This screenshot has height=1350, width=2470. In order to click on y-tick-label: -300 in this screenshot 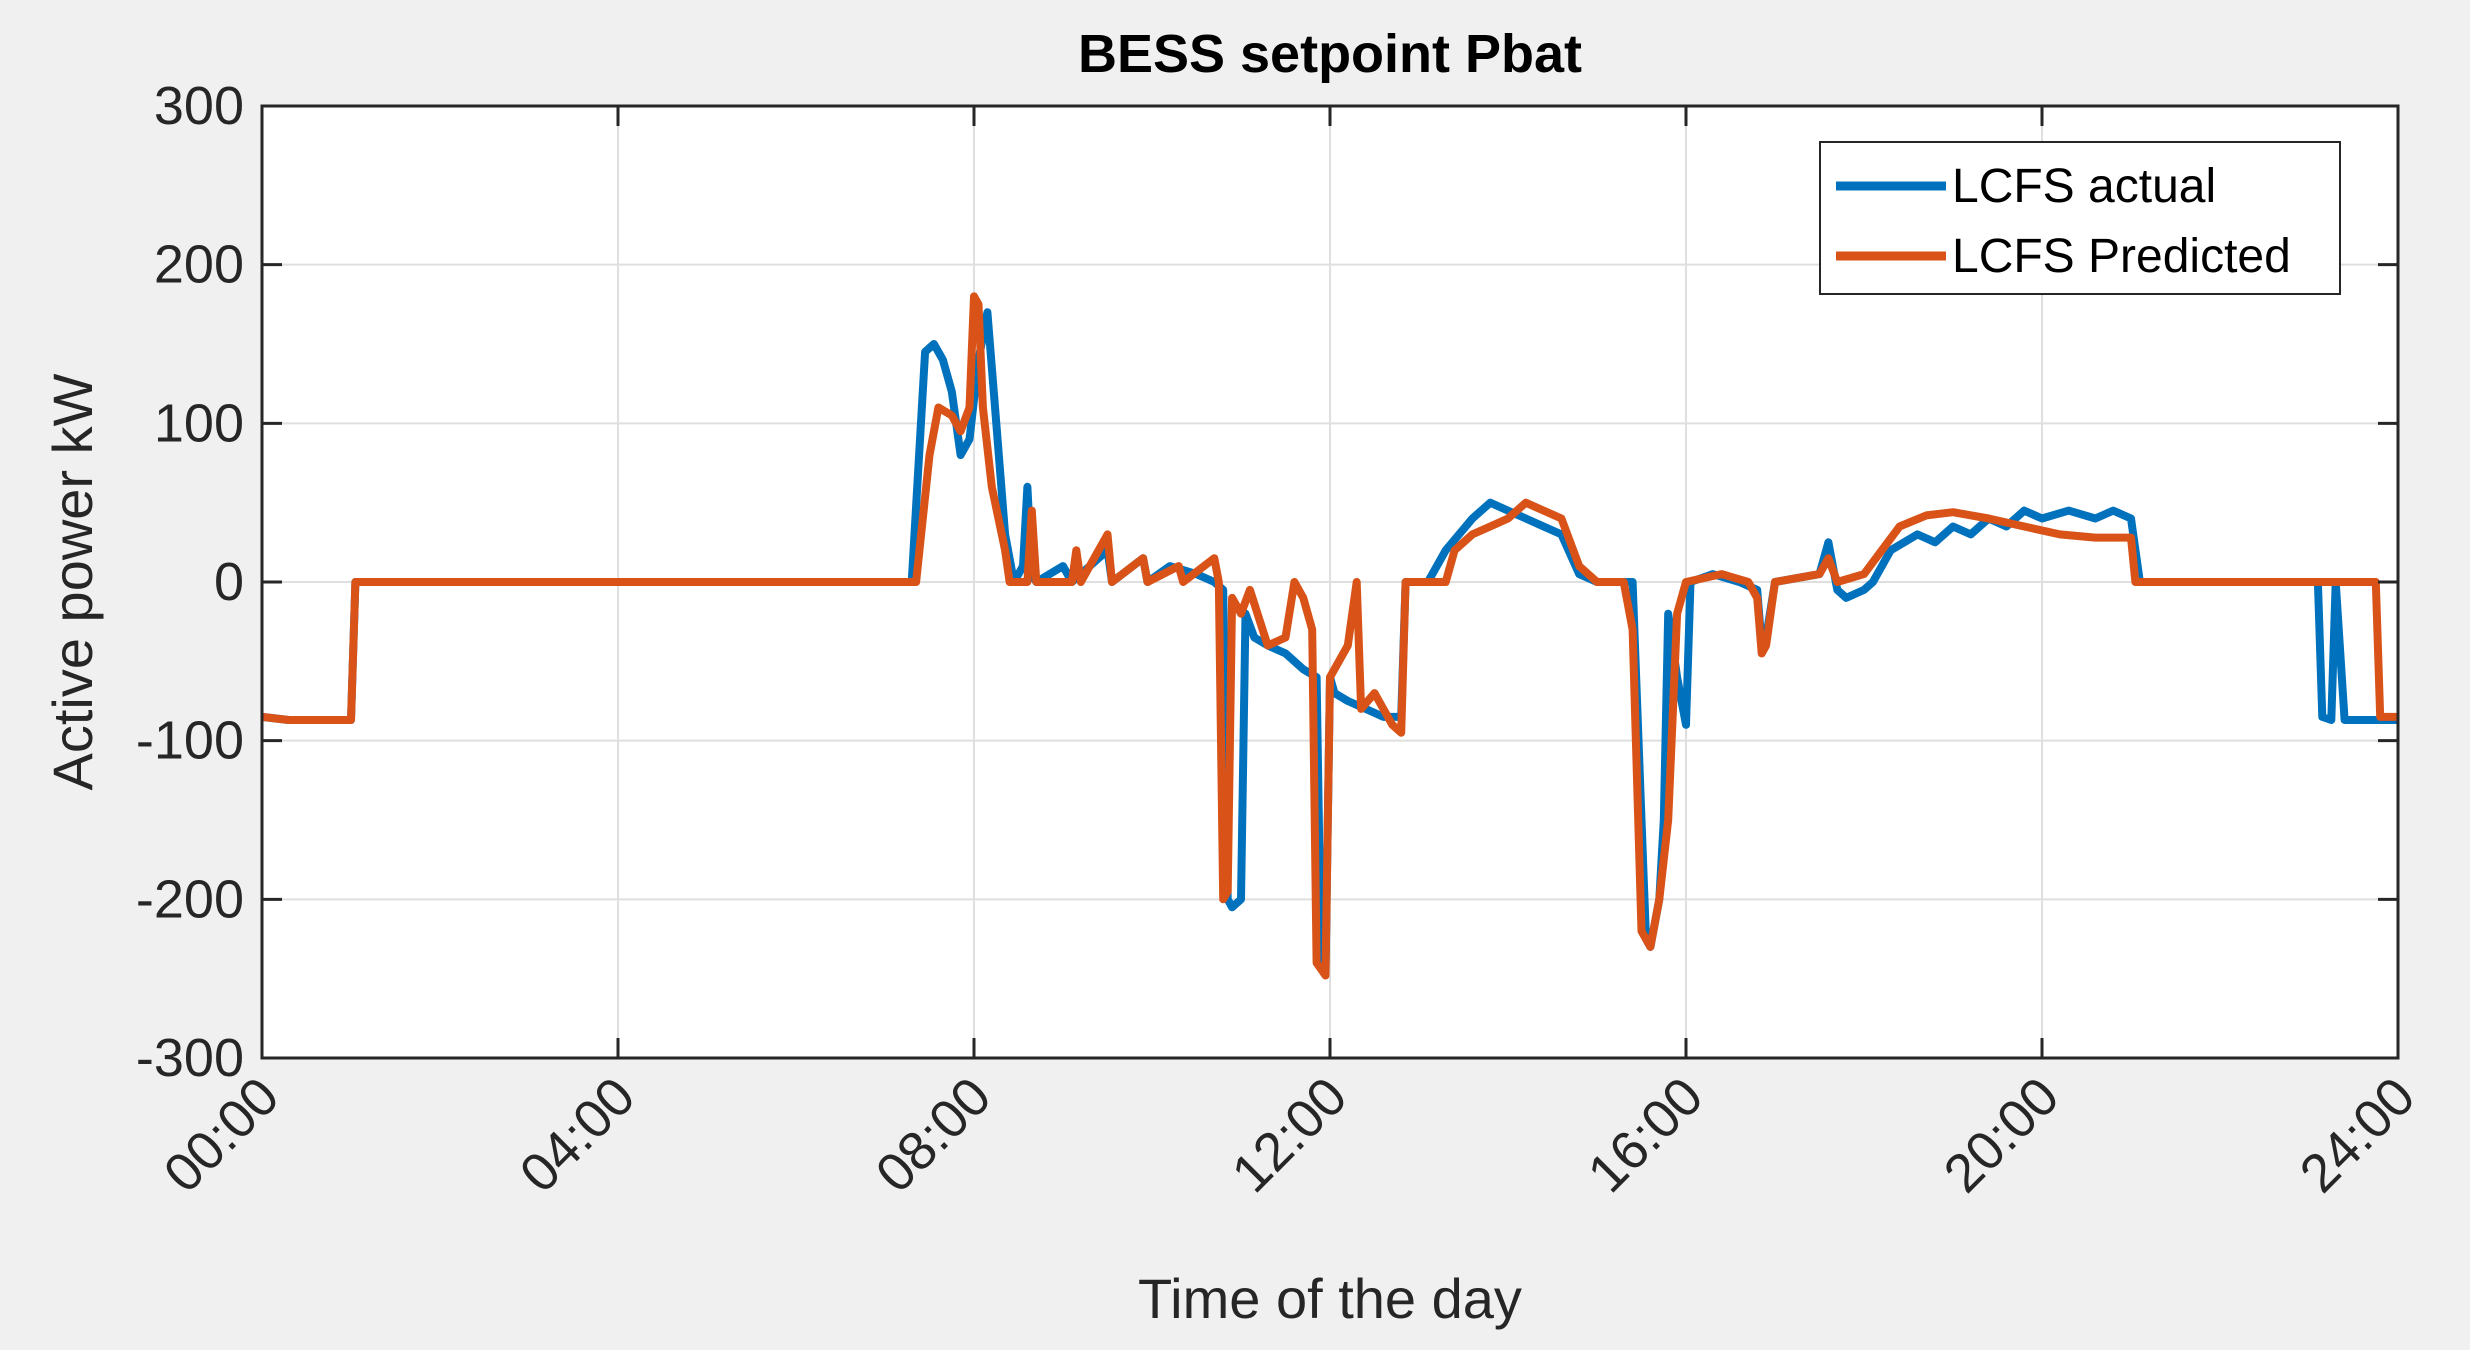, I will do `click(190, 1058)`.